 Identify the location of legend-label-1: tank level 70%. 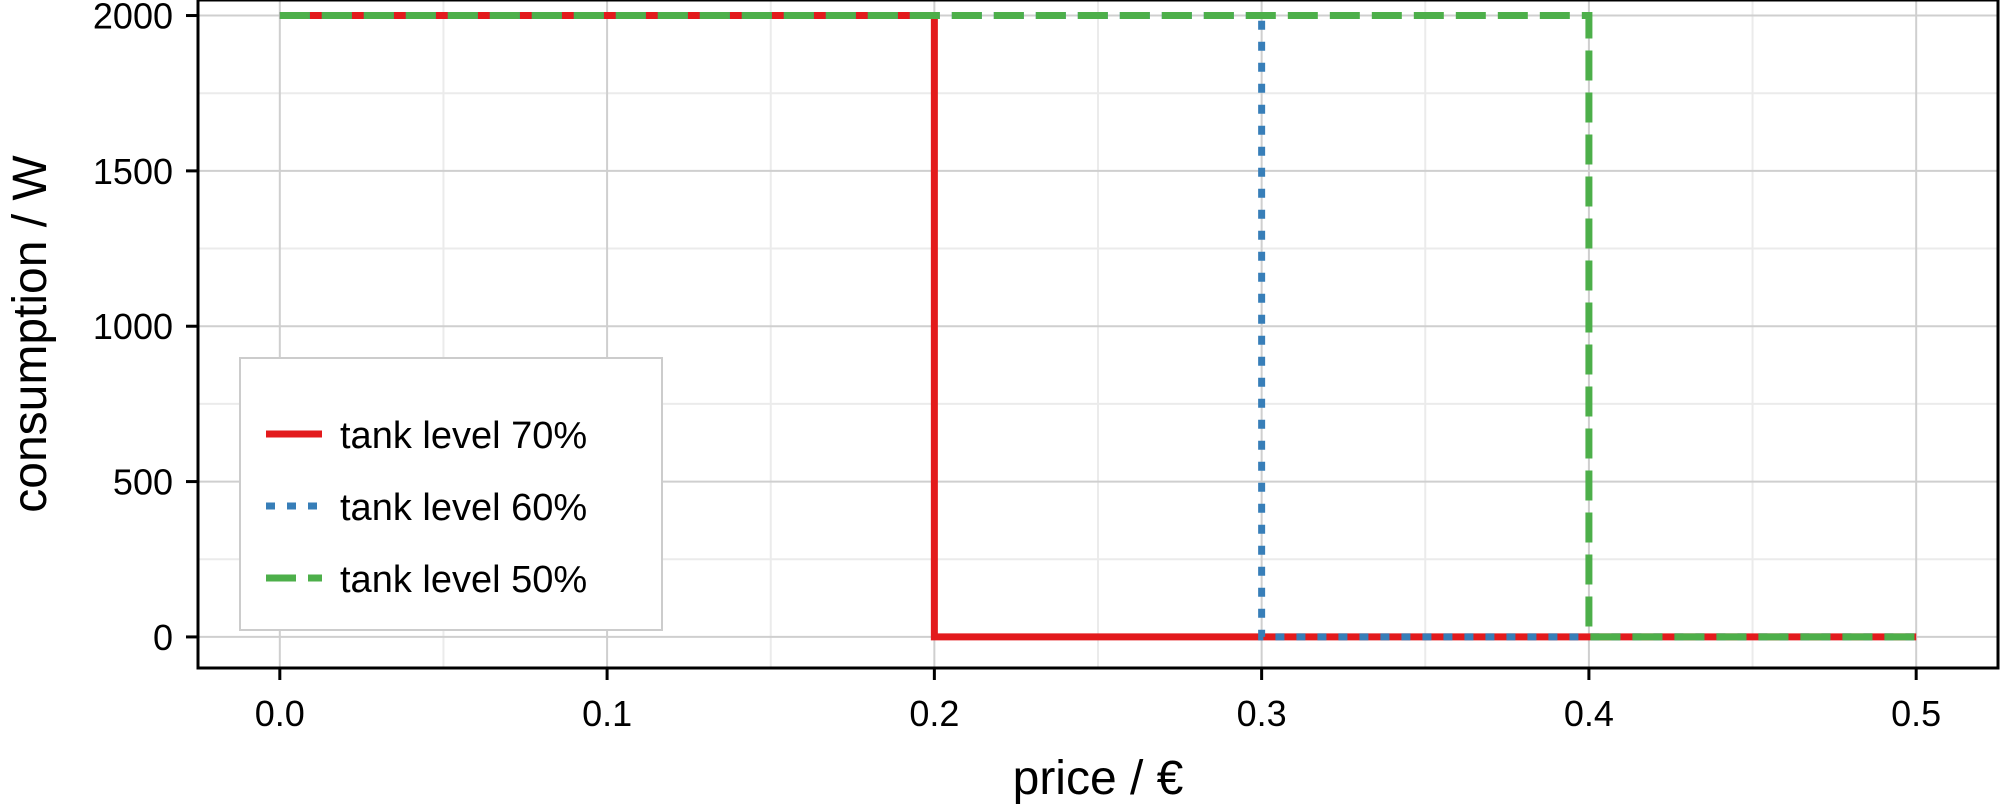
(463, 436).